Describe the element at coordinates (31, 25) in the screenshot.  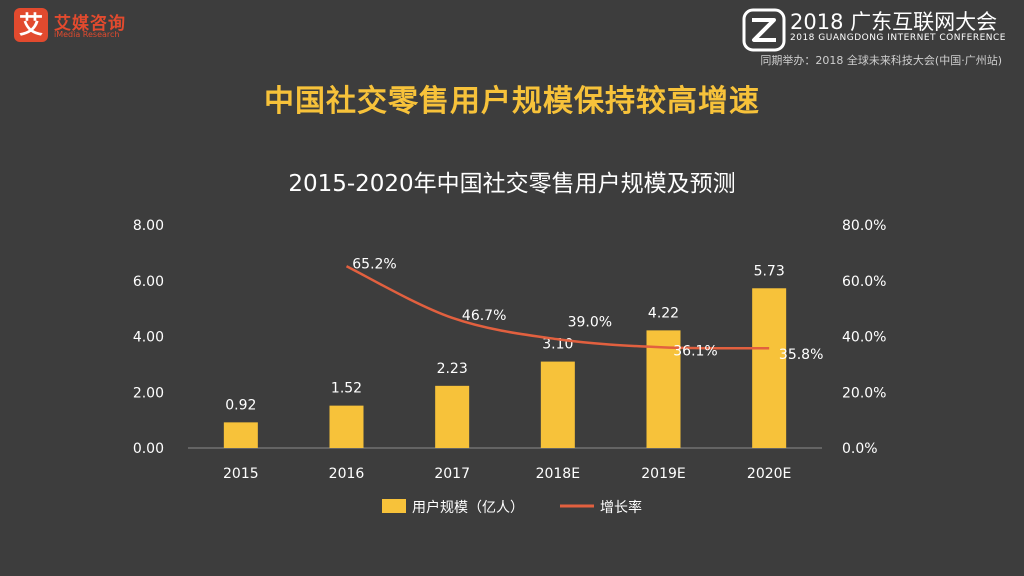
I see `imedia-logo-mark: 艾` at that location.